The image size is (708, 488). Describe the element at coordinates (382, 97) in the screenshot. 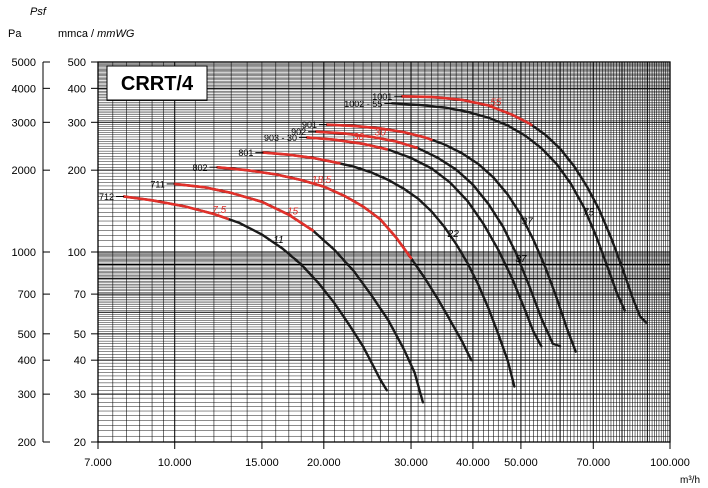

I see `curve-name-label: 1001` at that location.